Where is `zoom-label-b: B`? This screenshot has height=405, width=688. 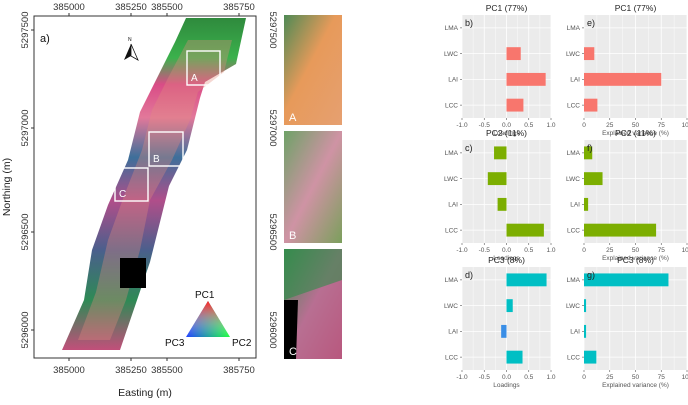
zoom-label-b: B is located at coordinates (292, 236).